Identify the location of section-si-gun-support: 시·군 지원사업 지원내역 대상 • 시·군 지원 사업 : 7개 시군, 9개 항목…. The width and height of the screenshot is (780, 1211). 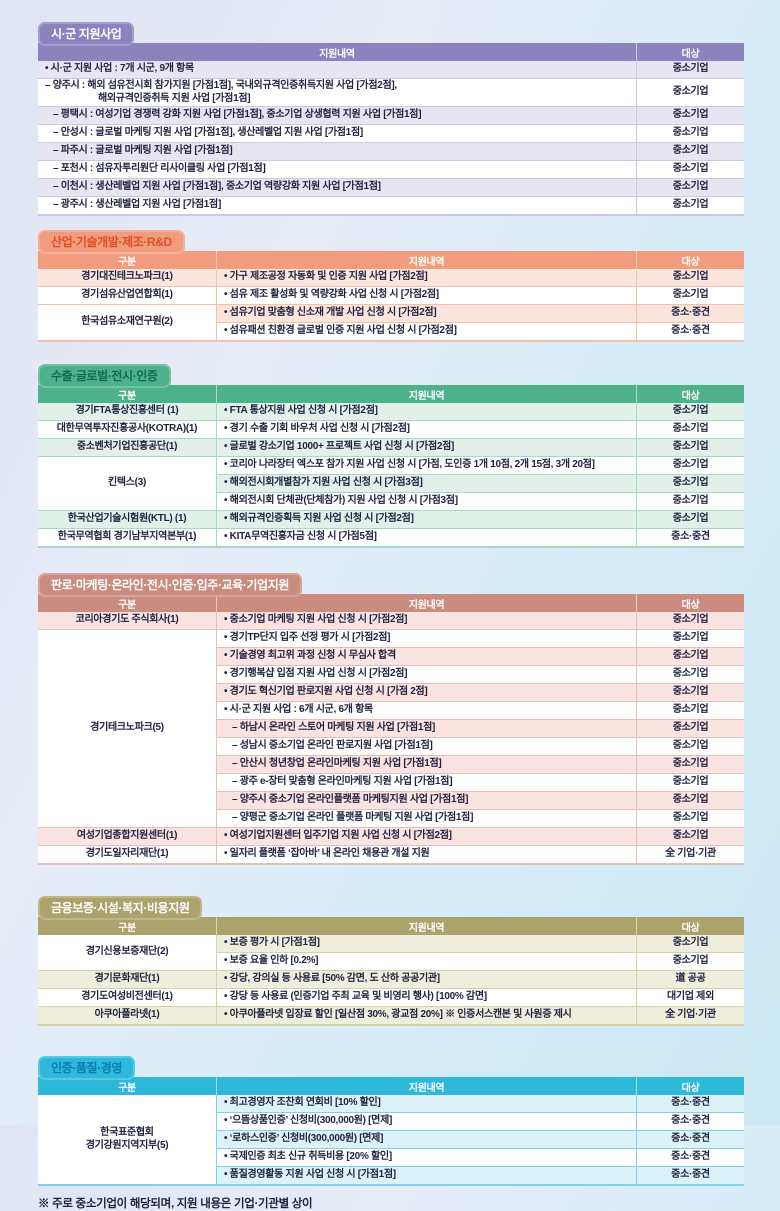
(391, 119).